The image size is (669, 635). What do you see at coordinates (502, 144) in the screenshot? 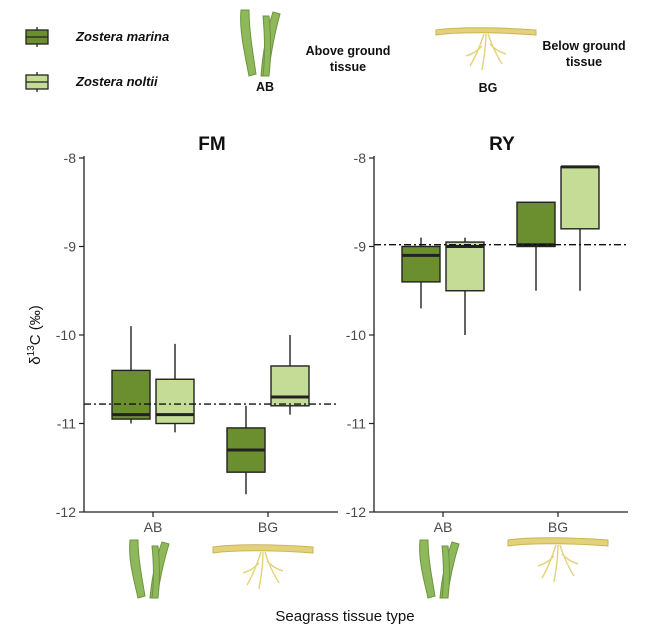
I see `panel-title-ry: RY` at bounding box center [502, 144].